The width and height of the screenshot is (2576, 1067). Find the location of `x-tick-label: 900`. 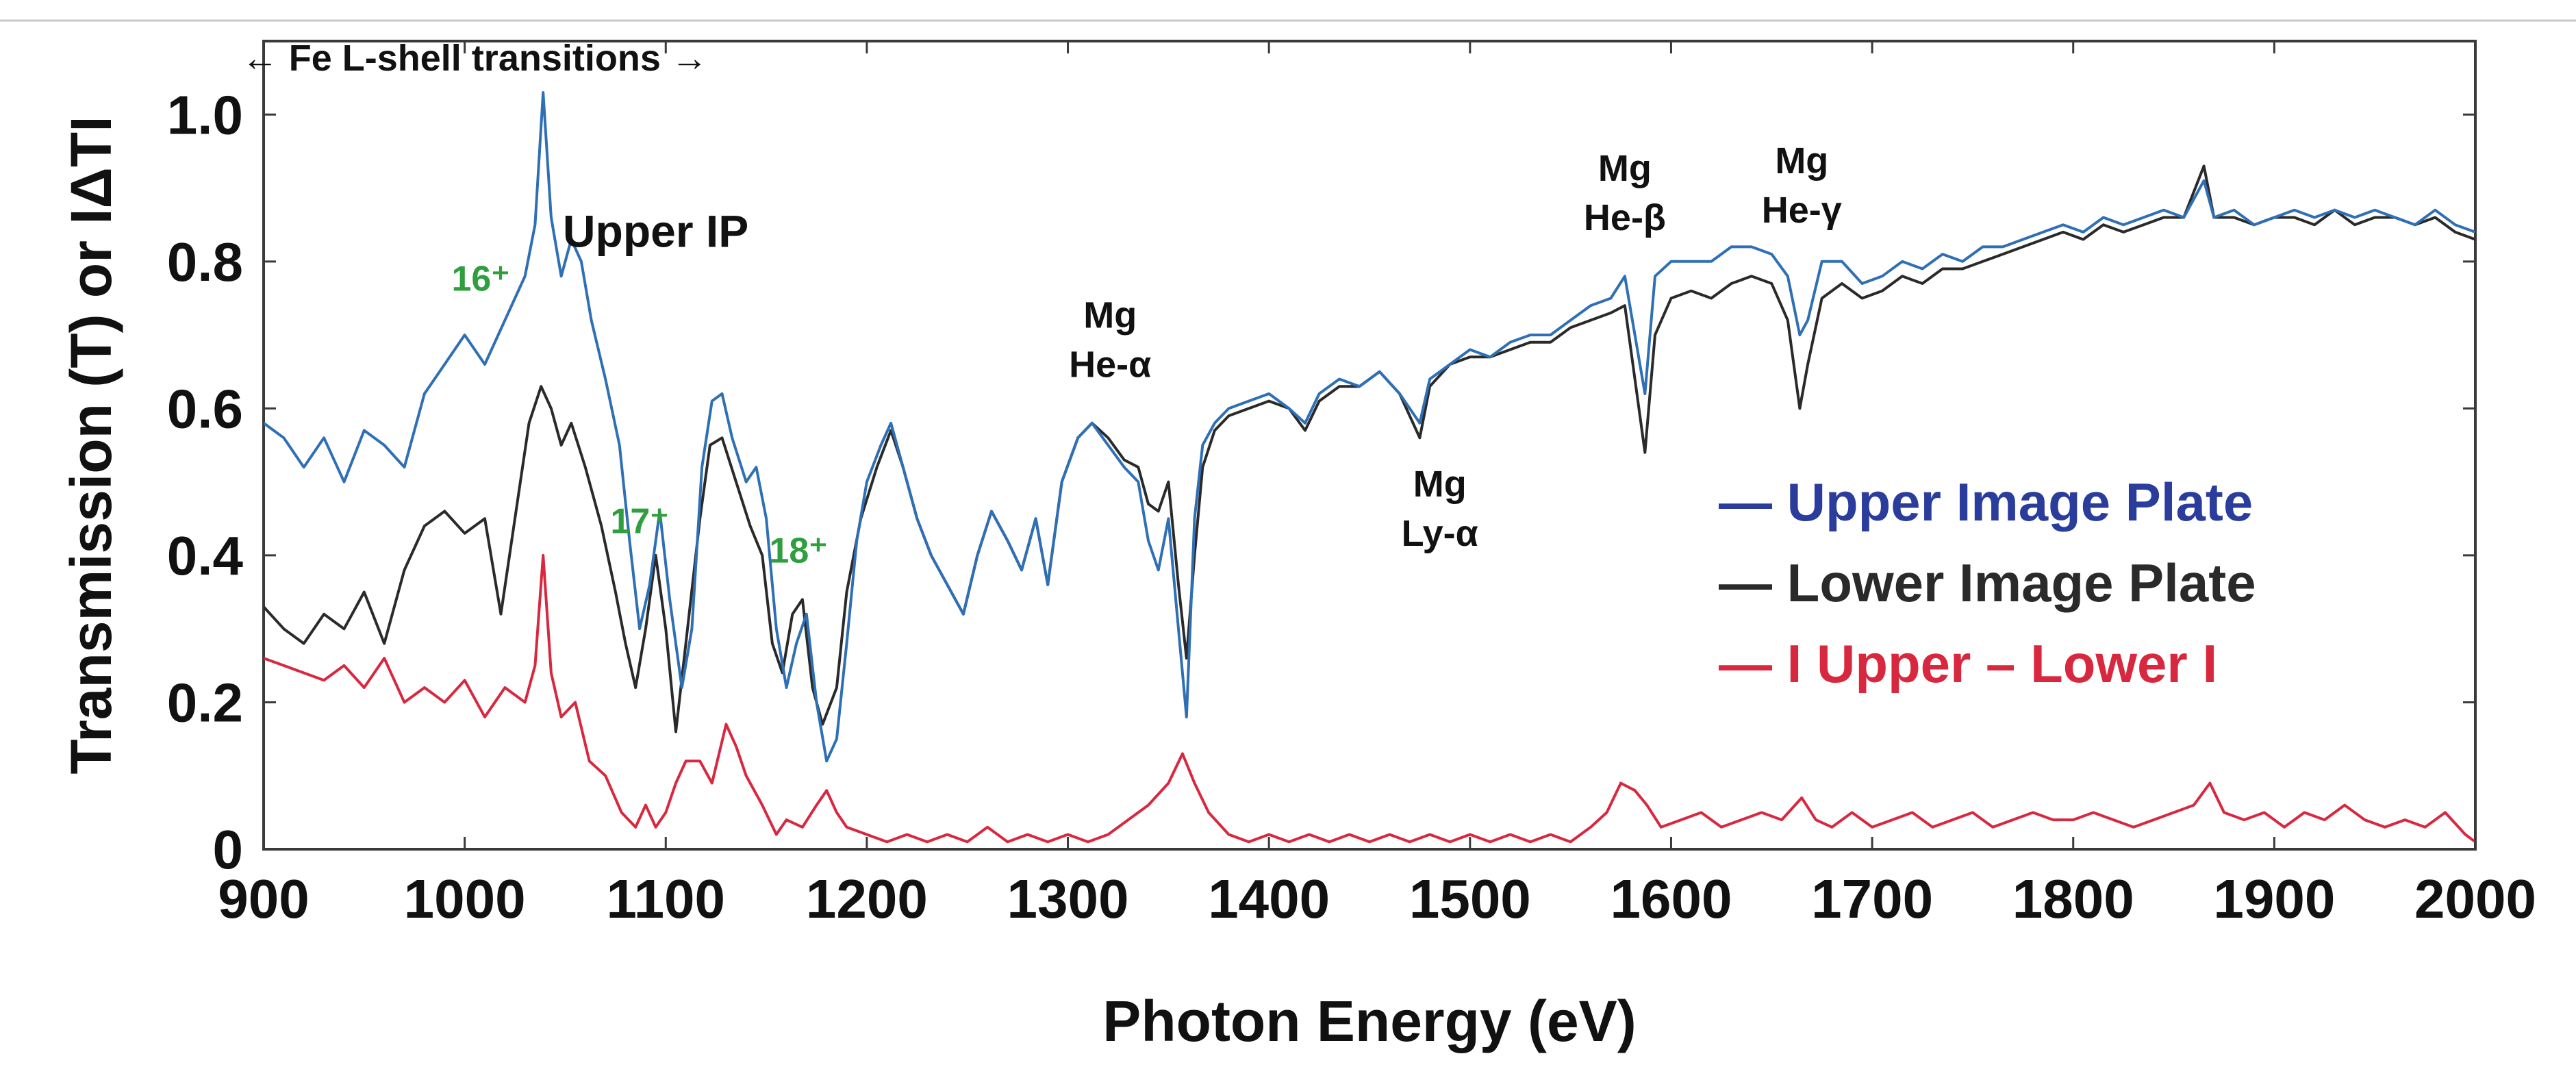

x-tick-label: 900 is located at coordinates (263, 898).